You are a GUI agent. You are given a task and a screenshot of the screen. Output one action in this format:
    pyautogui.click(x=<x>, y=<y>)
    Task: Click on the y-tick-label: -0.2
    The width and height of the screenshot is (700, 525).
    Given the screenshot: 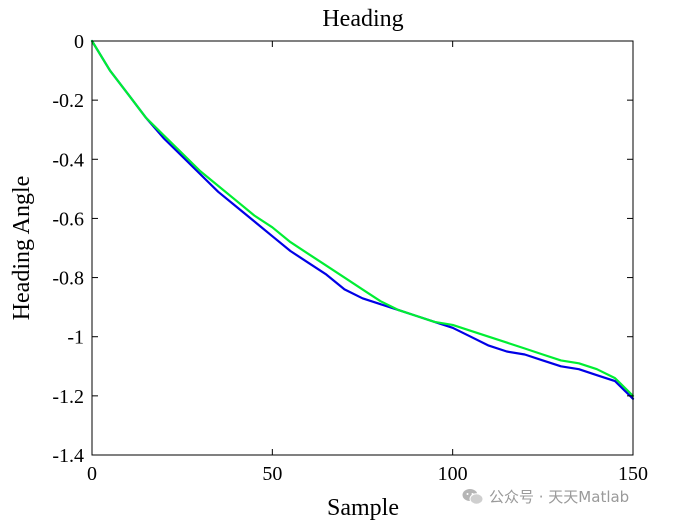 What is the action you would take?
    pyautogui.click(x=68, y=101)
    